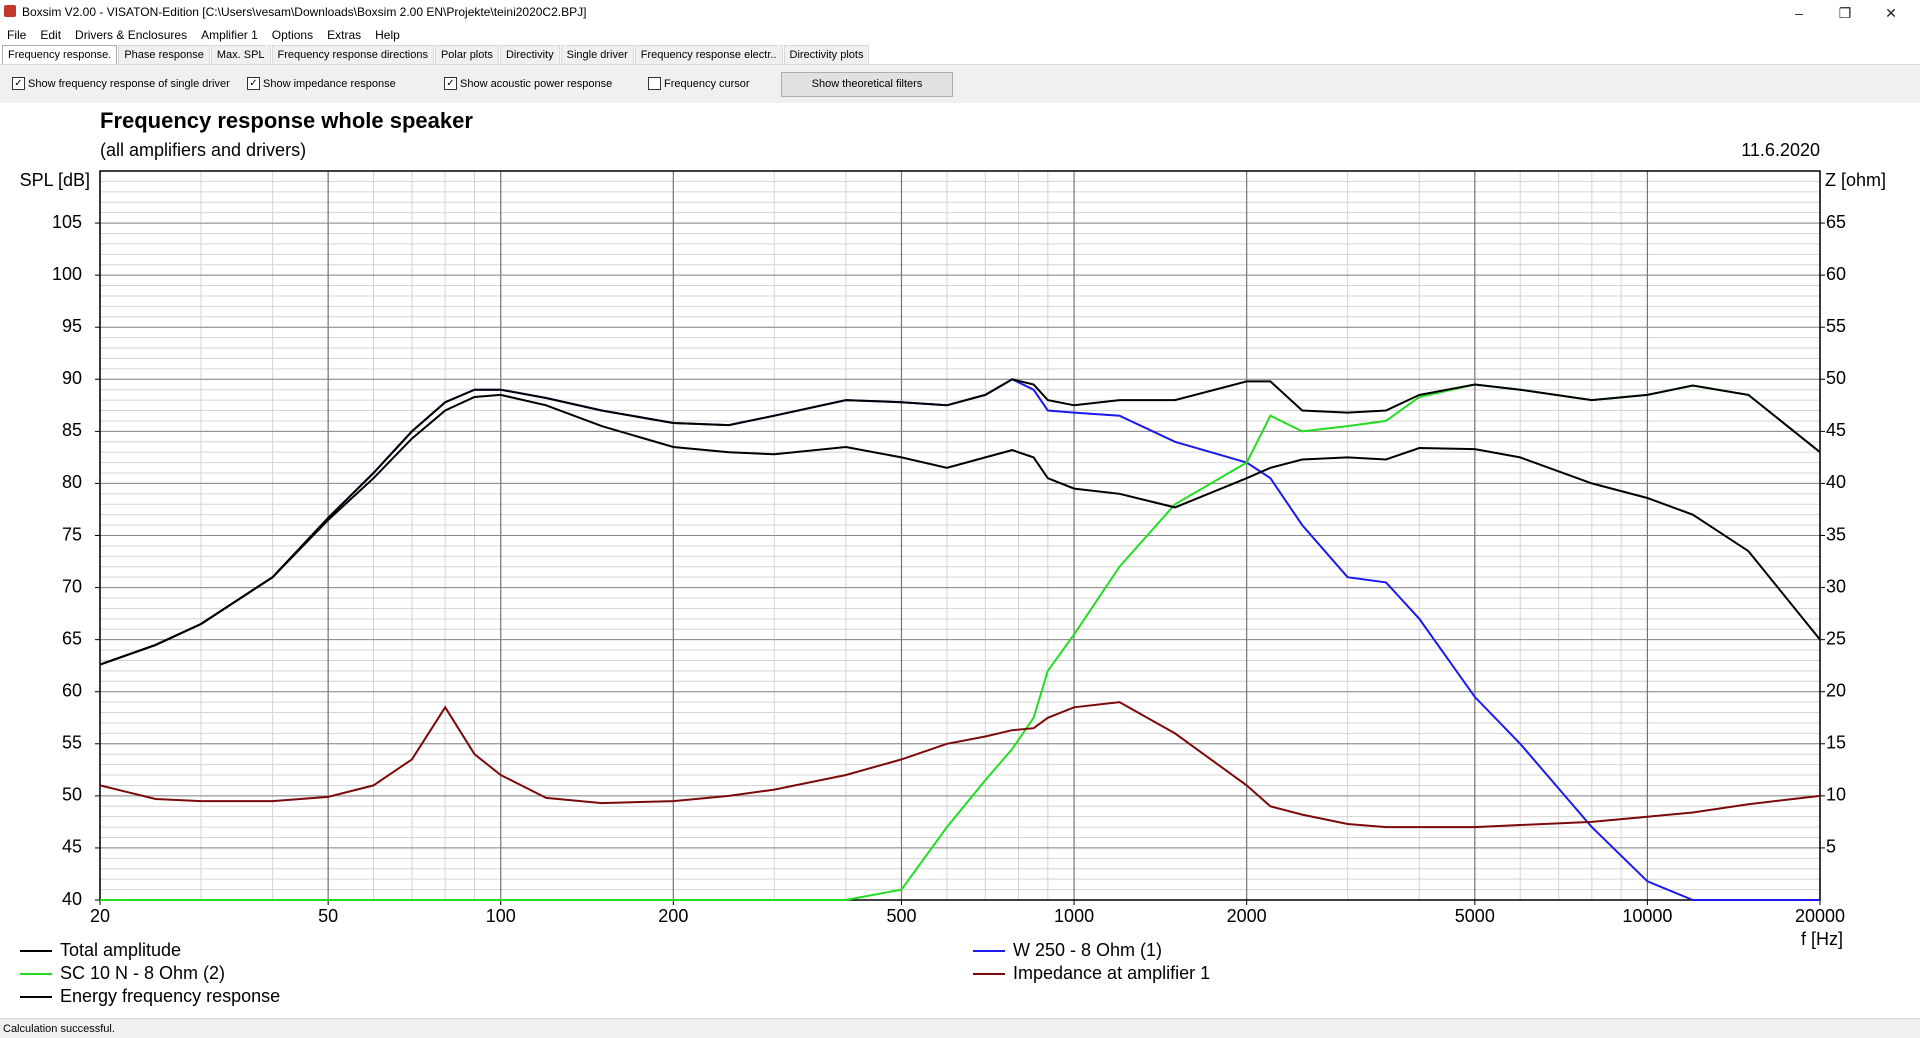  I want to click on checkbox: ✓ Show impedance response, so click(321, 83).